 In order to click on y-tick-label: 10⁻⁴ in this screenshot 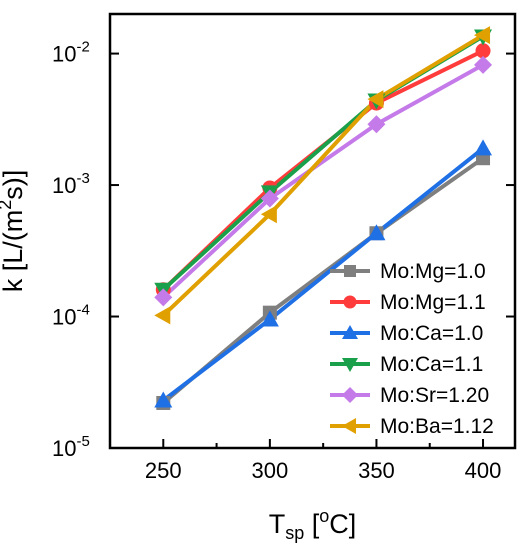, I will do `click(71, 316)`.